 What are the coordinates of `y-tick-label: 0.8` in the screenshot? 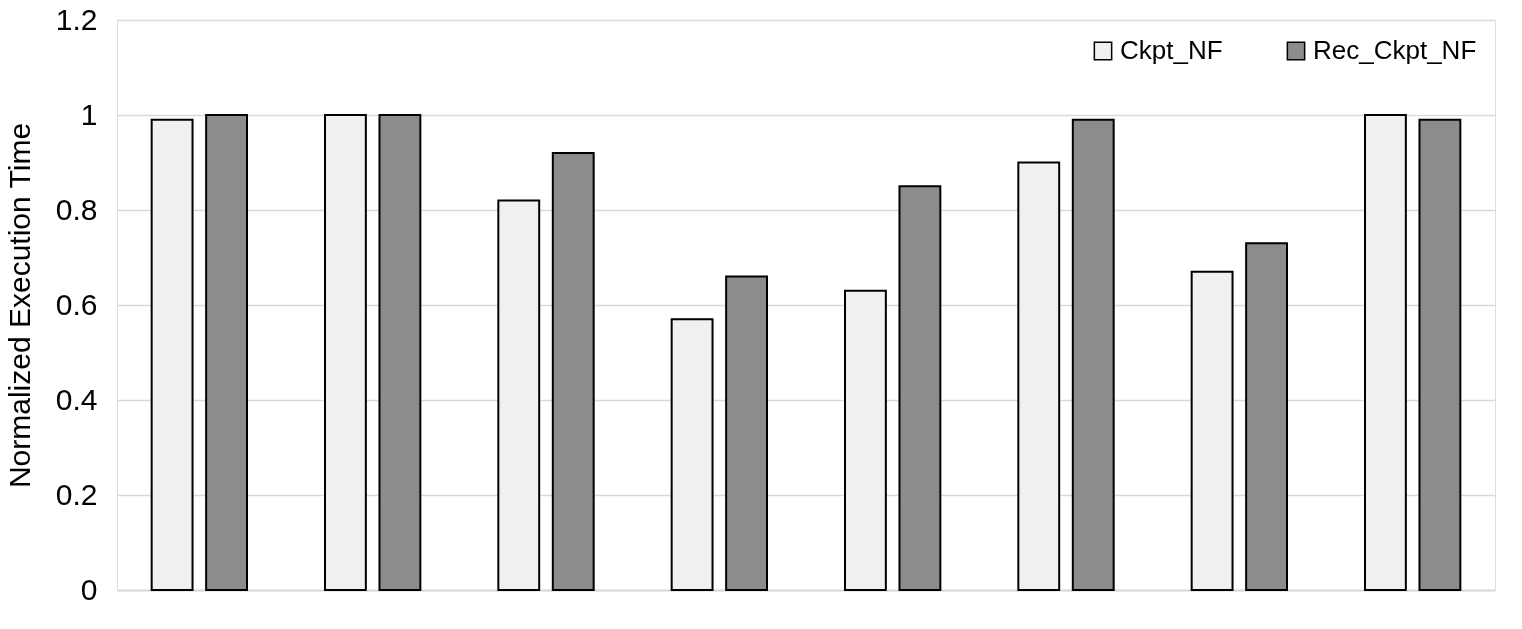 It's located at (76, 209).